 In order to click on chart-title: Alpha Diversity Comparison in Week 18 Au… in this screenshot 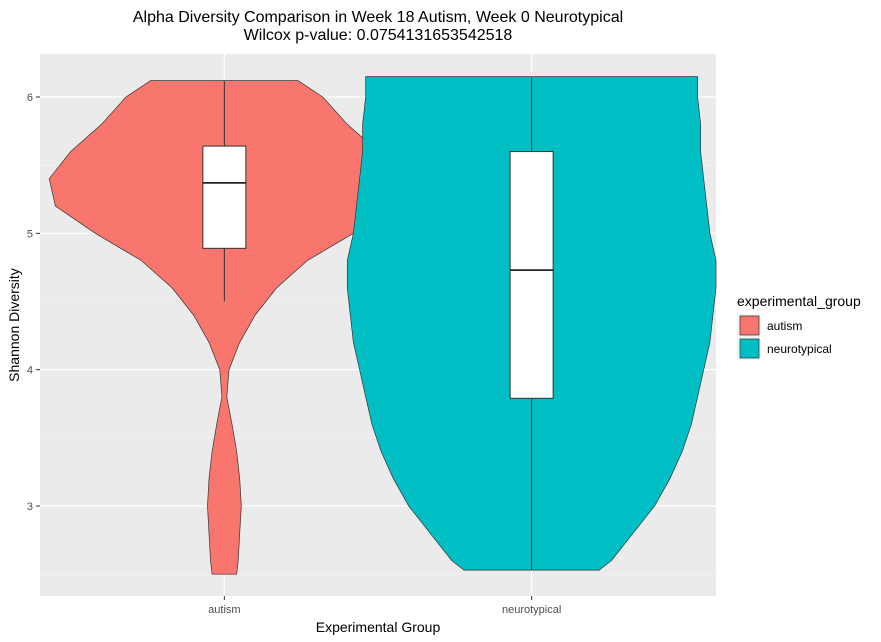, I will do `click(378, 17)`.